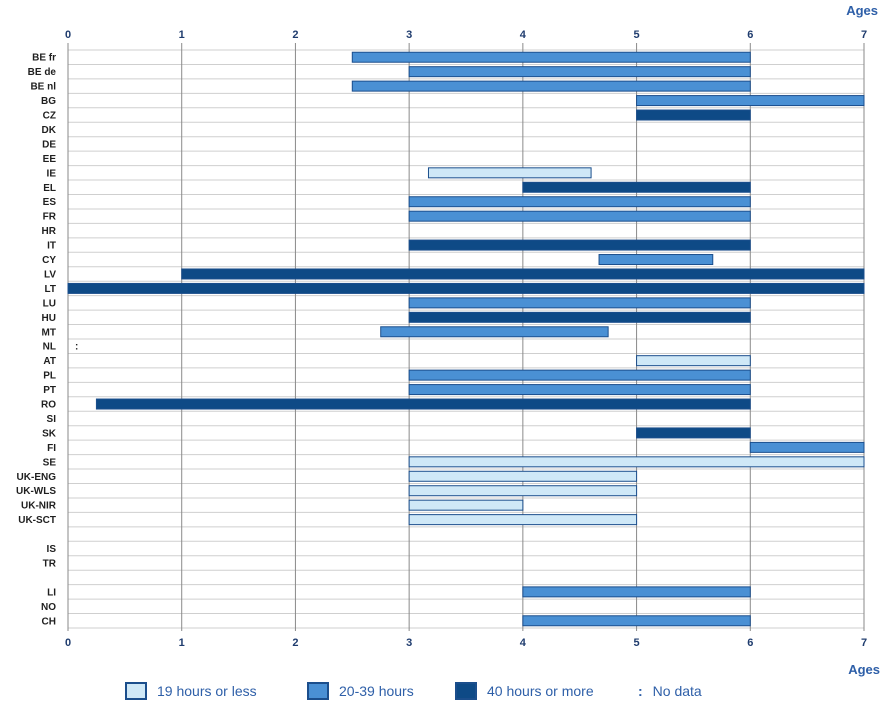 The image size is (885, 709). Describe the element at coordinates (750, 101) in the screenshot. I see `bar-bg` at that location.